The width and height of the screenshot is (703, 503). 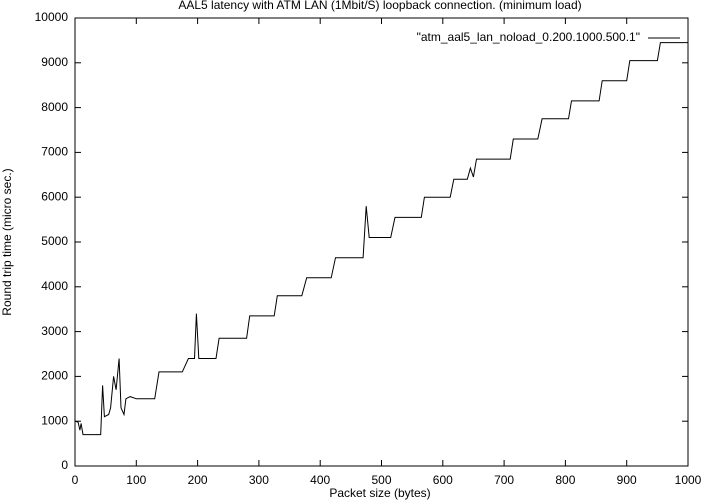 I want to click on y-tick-label: 10000, so click(x=52, y=17).